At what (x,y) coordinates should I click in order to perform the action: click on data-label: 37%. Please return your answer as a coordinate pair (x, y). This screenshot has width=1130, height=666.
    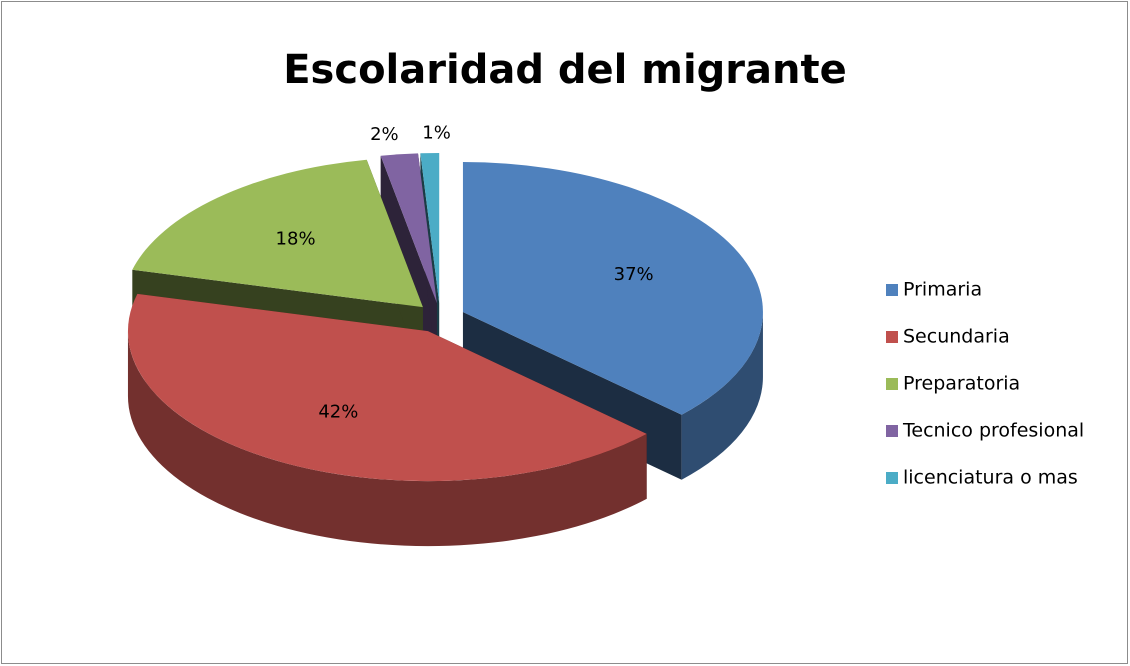
    Looking at the image, I should click on (634, 274).